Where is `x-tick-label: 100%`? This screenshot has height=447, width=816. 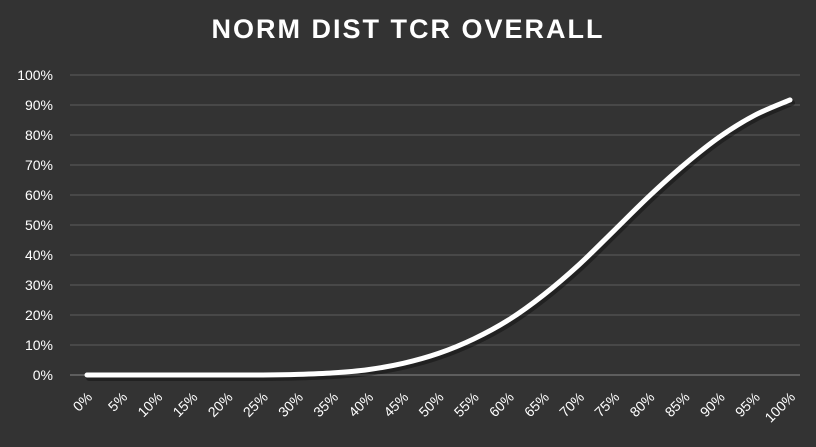 x-tick-label: 100% is located at coordinates (779, 407).